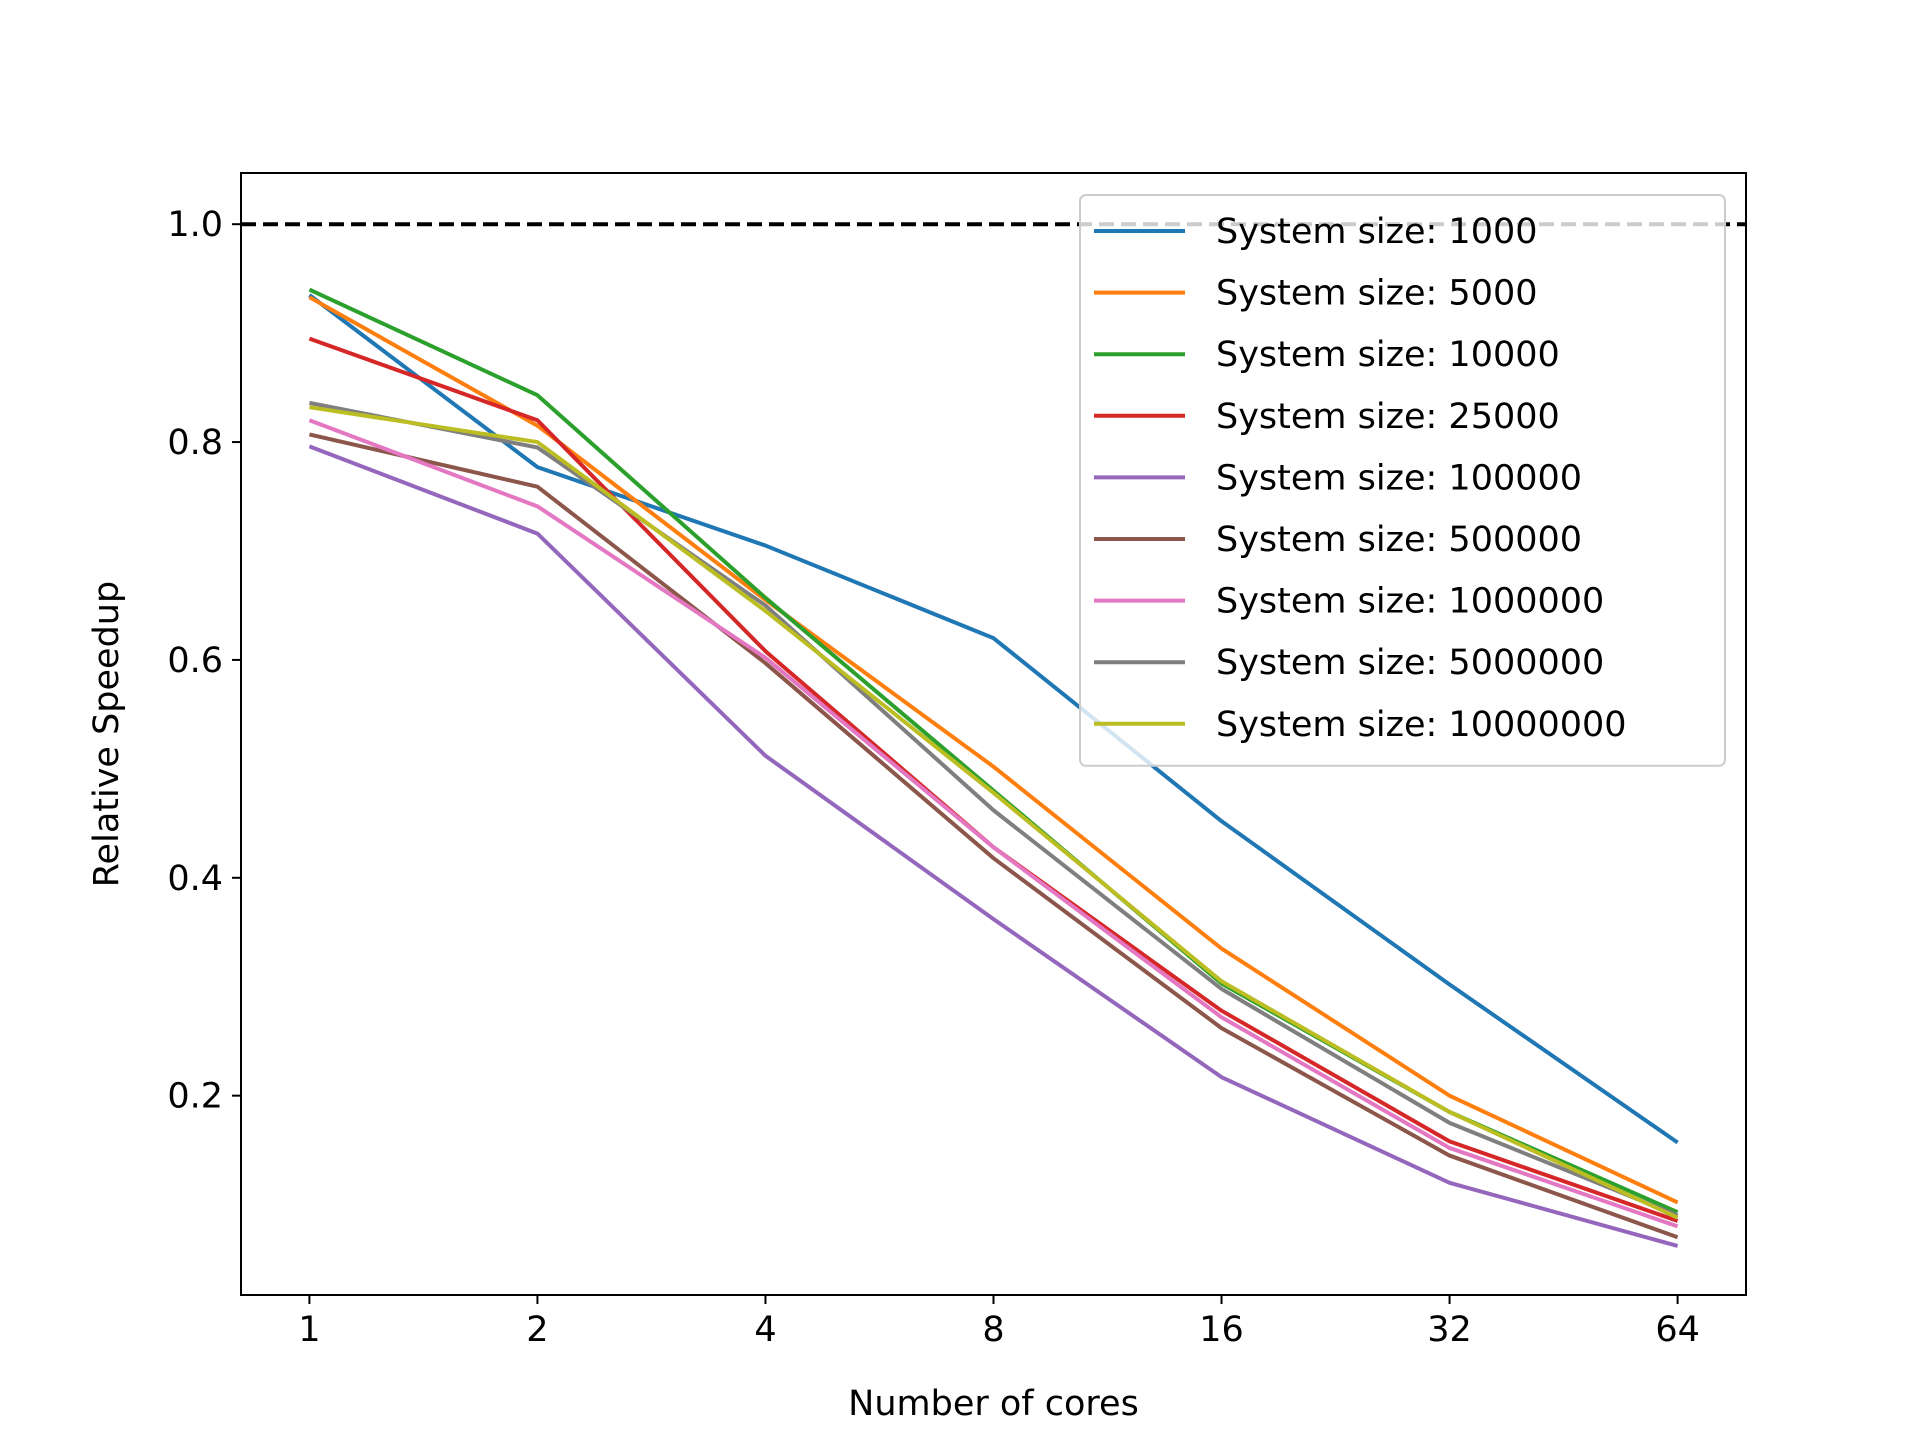  What do you see at coordinates (1388, 355) in the screenshot?
I see `legend-label: System size: 10000` at bounding box center [1388, 355].